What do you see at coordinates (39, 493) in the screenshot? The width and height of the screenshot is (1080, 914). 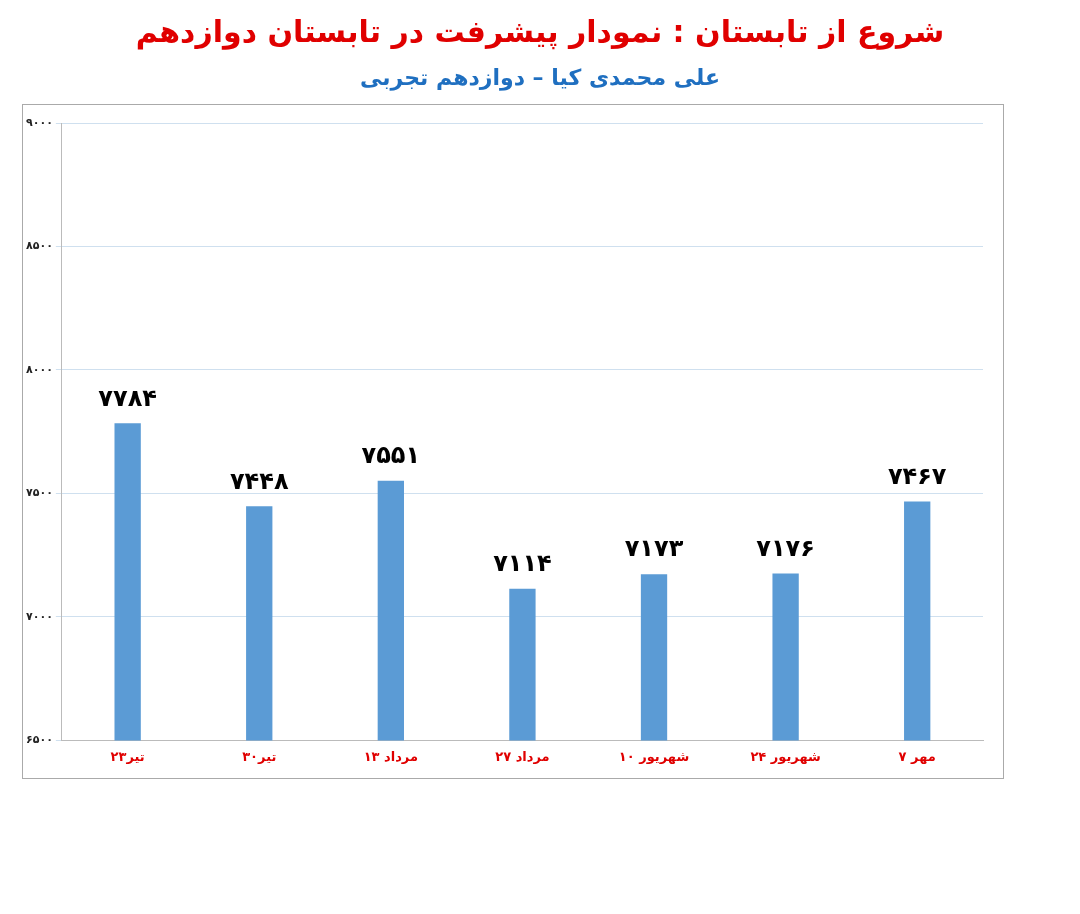 I see `y-tick-label: ۷۵۰۰` at bounding box center [39, 493].